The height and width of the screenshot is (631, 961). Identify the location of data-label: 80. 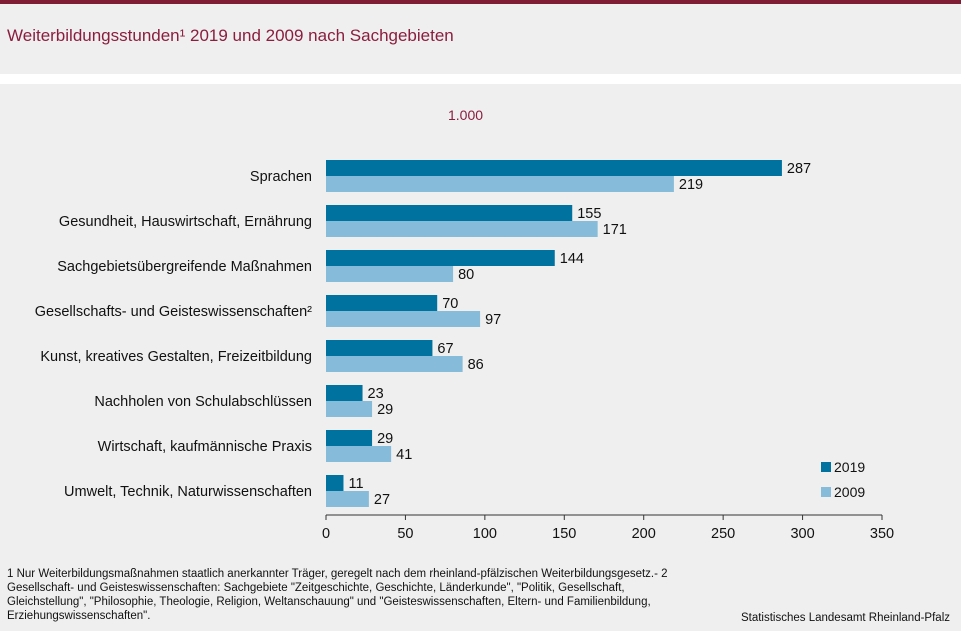
(466, 275).